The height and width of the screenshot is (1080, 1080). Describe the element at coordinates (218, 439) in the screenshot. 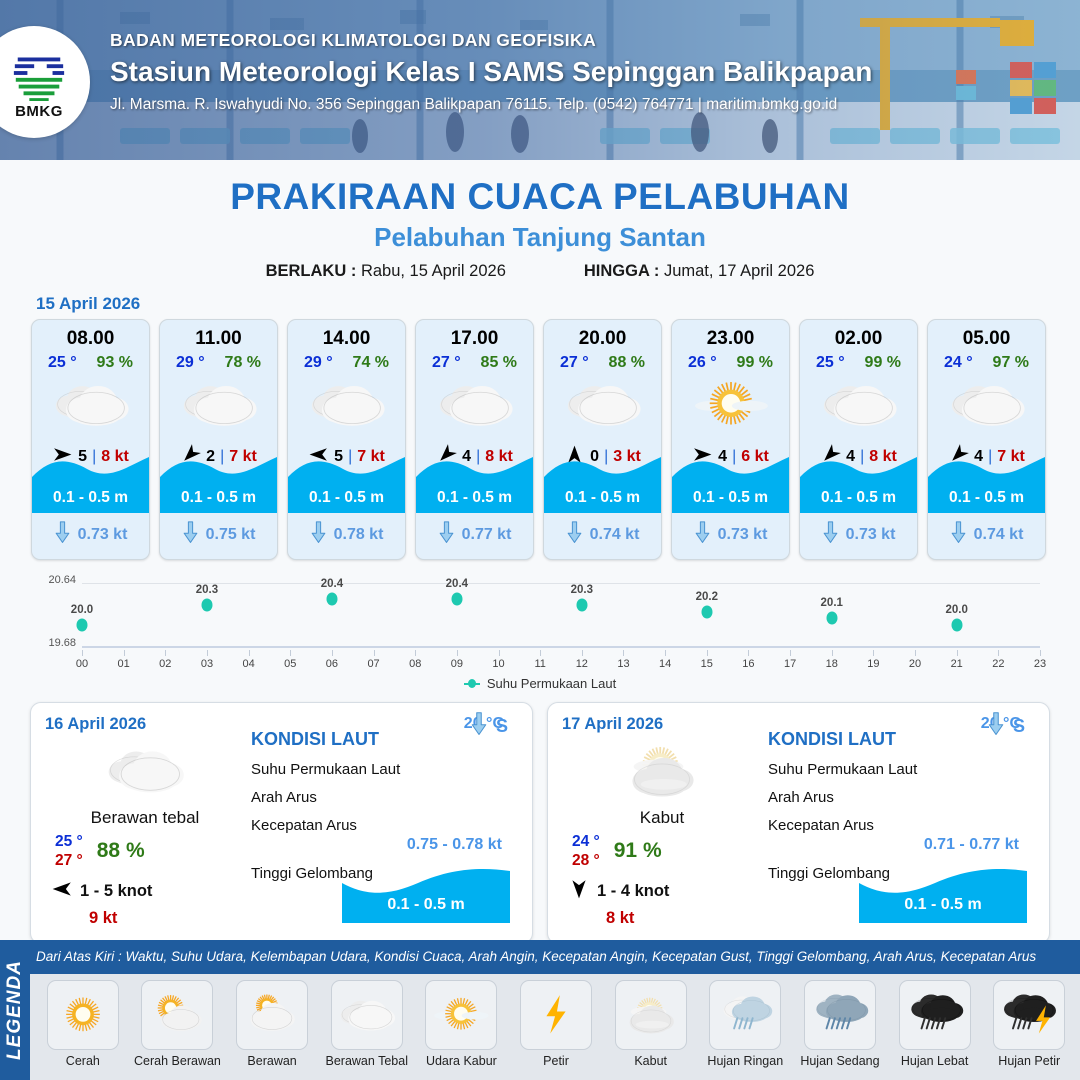

I see `hourly-card: 11.00 29 ° 78 % 2 | 7 kt 0.1 - 0.5 m 0.75 kt` at that location.